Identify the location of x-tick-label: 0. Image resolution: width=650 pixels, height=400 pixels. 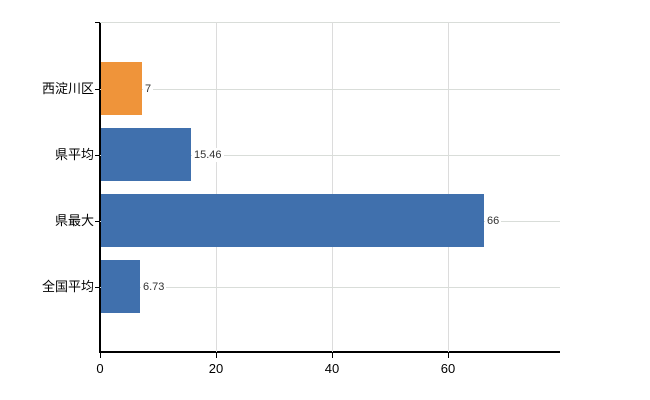
(100, 368).